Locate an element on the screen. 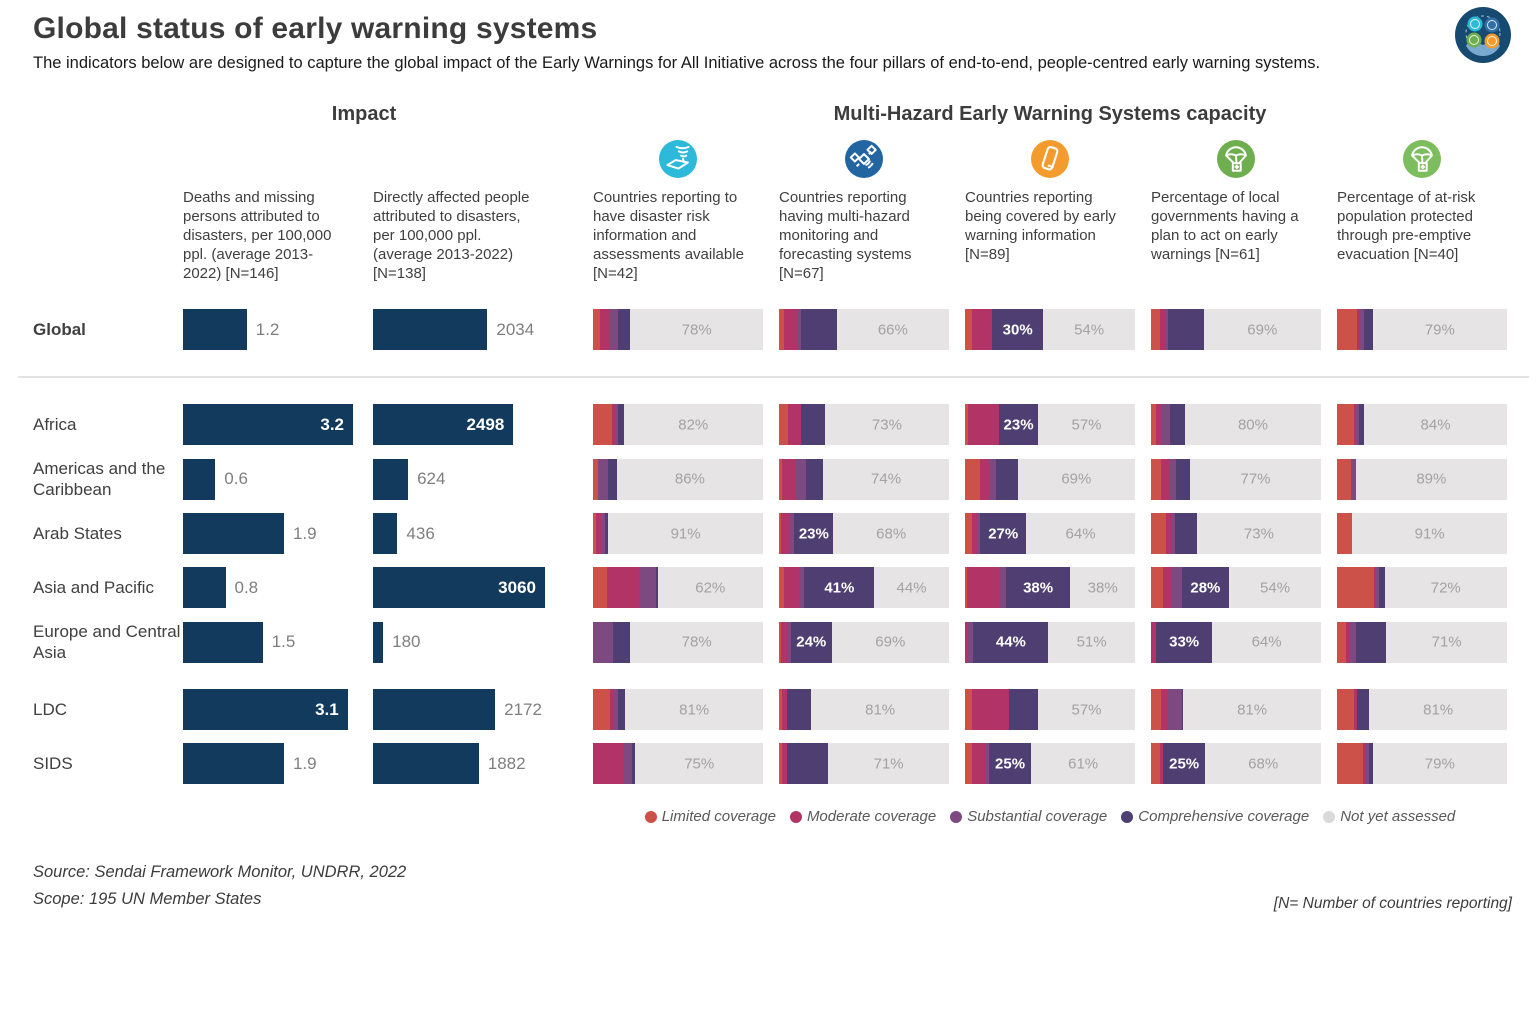  segment-not-assessed: 54% is located at coordinates (1275, 587).